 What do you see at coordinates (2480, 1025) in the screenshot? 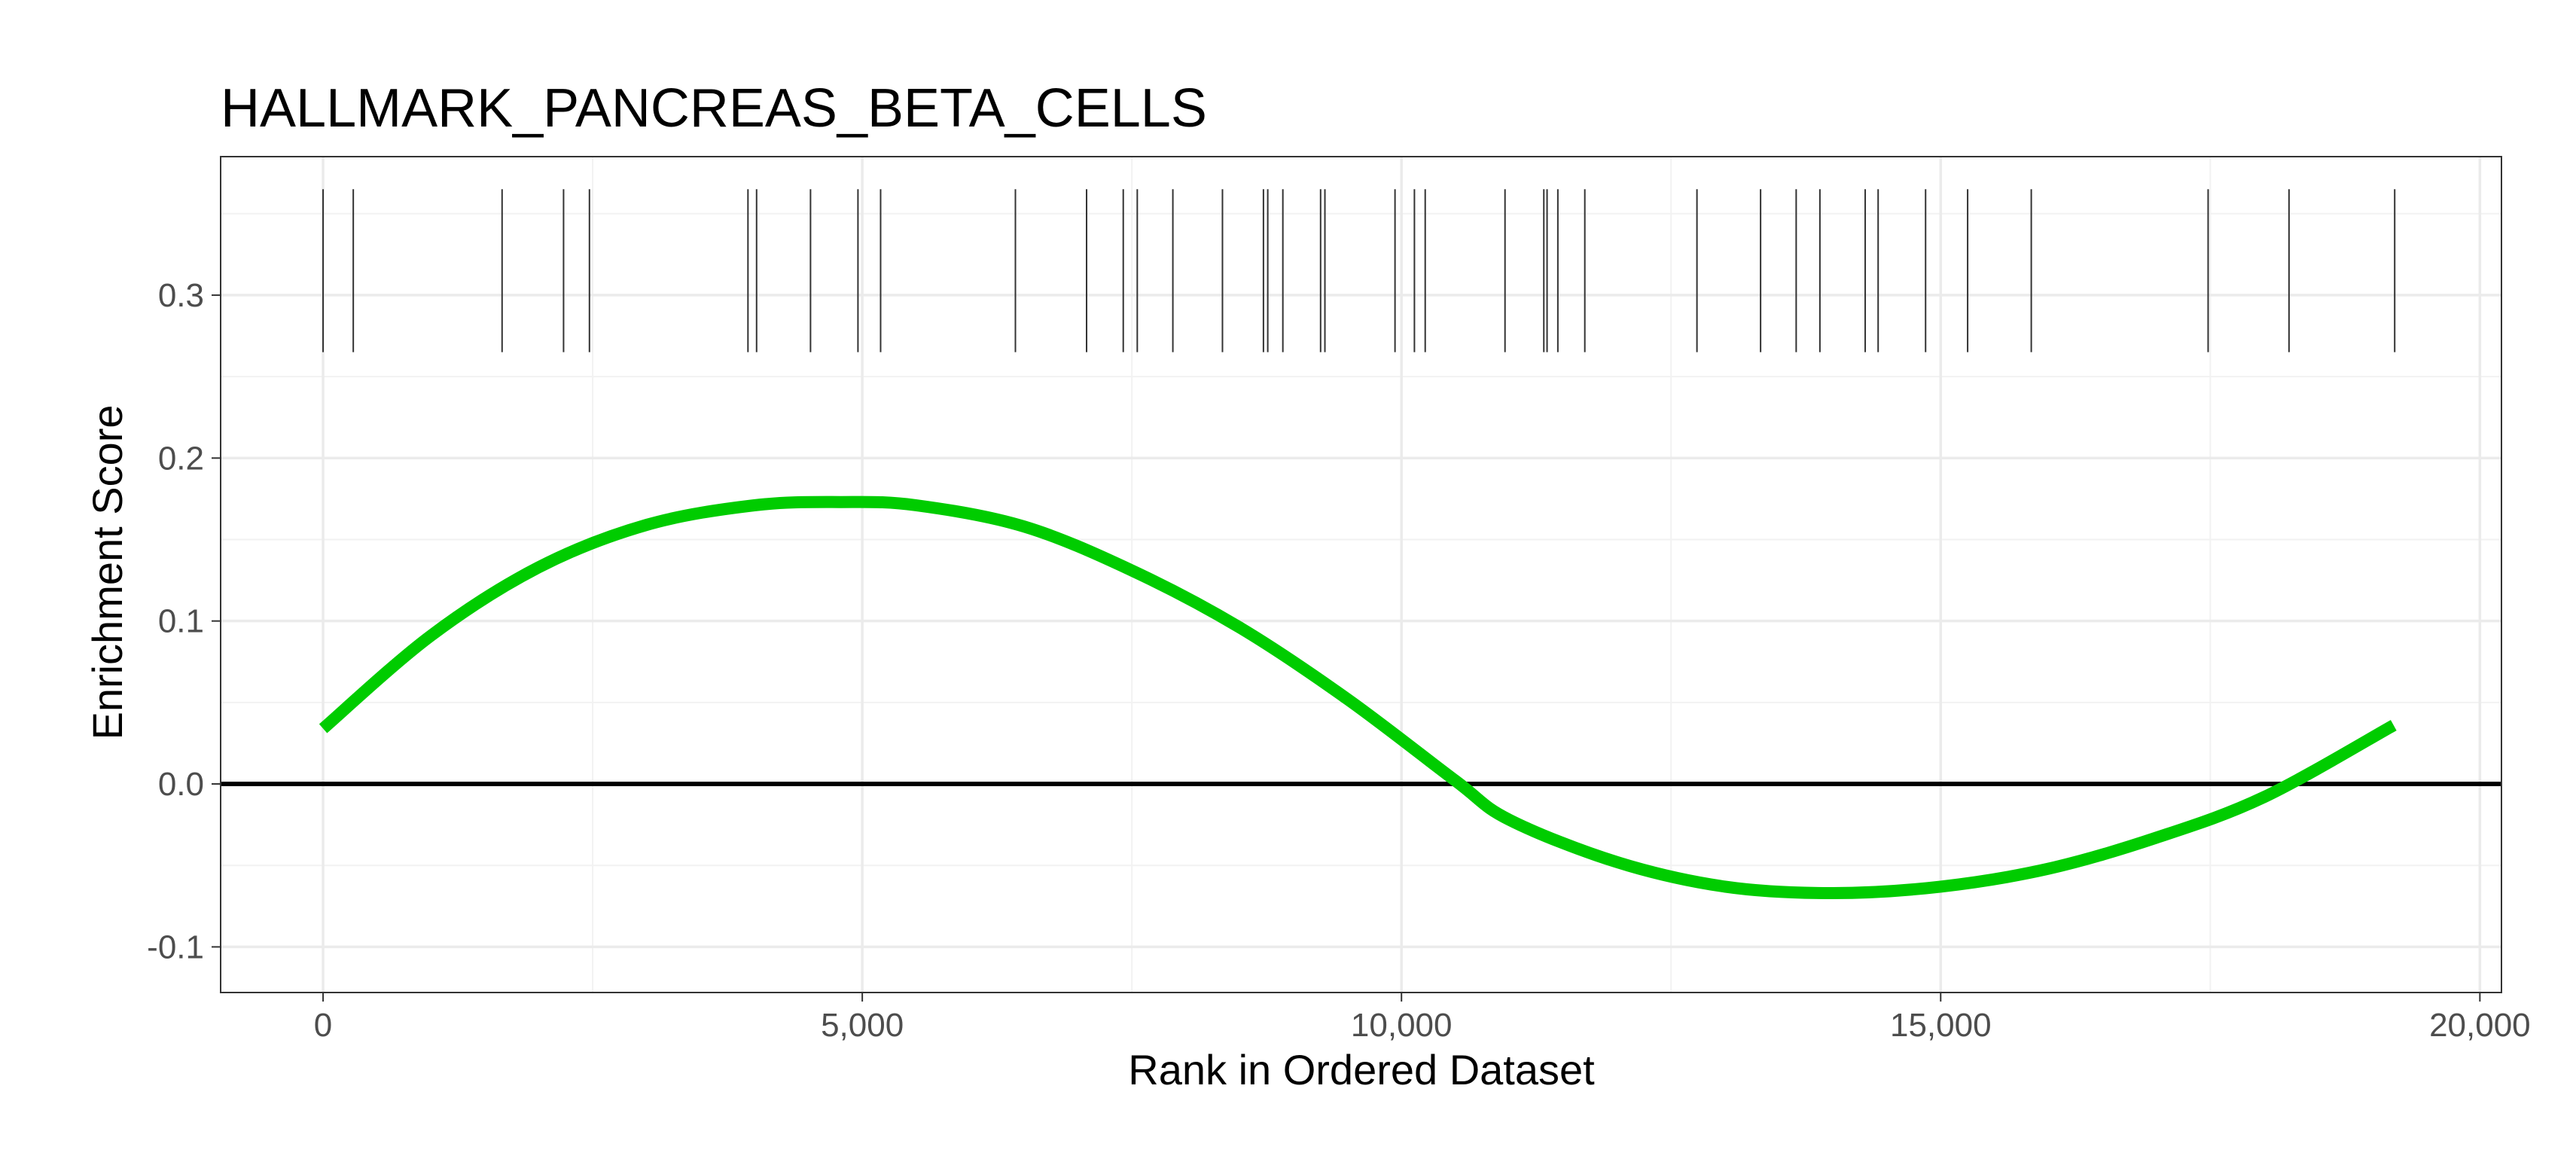
I see `x-tick-label: 20,000` at bounding box center [2480, 1025].